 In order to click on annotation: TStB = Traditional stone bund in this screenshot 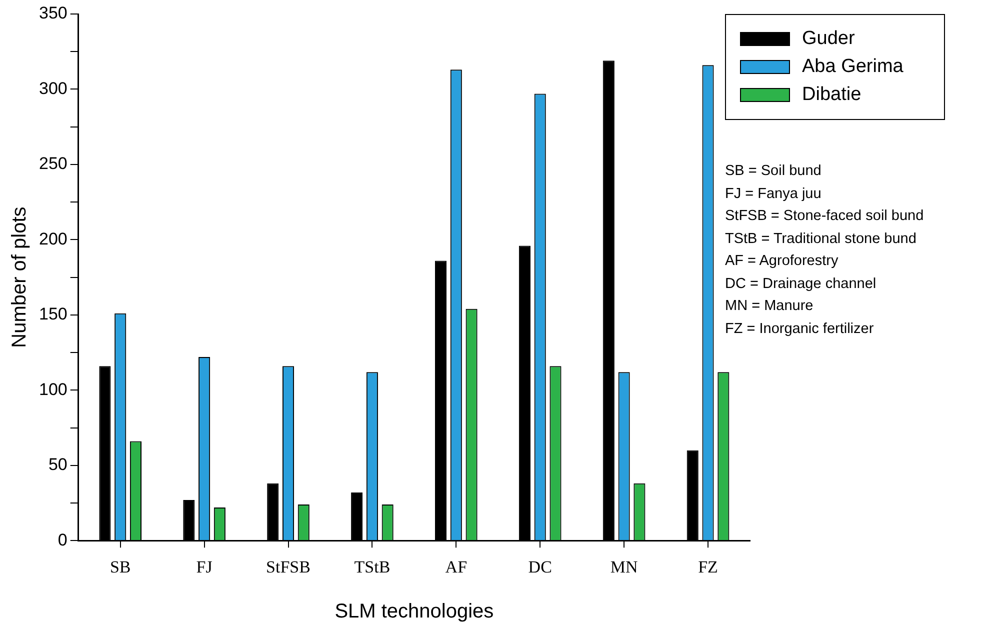, I will do `click(821, 239)`.